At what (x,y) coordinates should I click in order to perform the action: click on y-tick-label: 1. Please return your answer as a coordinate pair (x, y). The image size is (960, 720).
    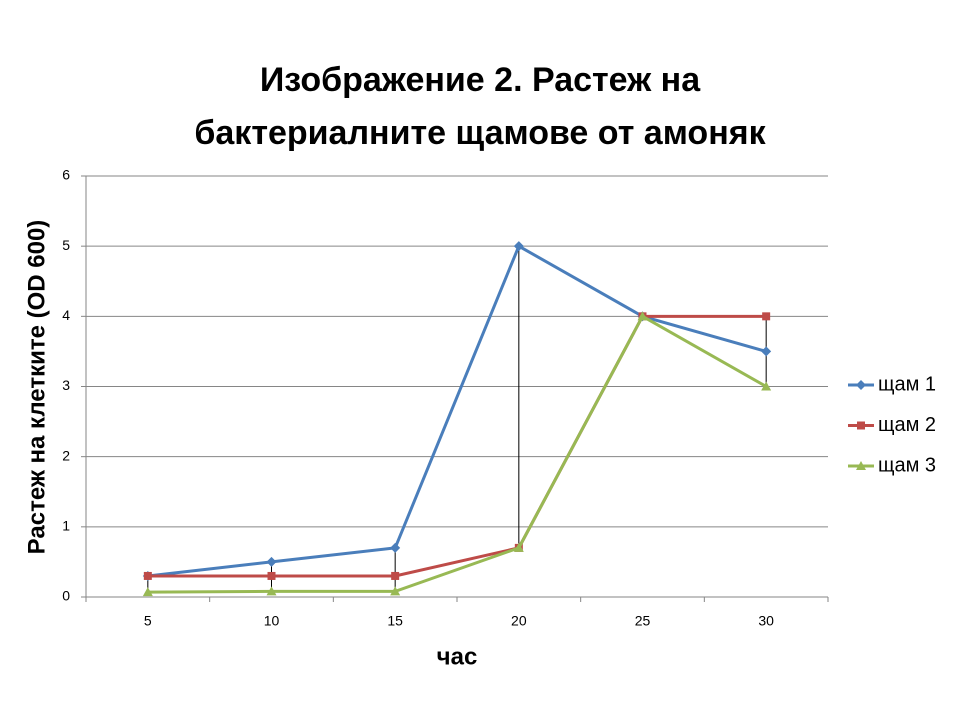
    Looking at the image, I should click on (66, 526).